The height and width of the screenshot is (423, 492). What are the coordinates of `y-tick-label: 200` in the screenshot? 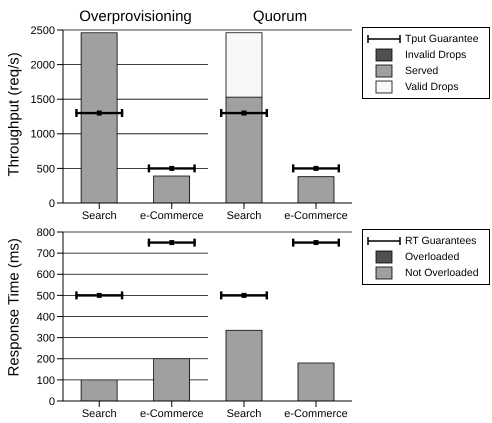 It's located at (45, 360).